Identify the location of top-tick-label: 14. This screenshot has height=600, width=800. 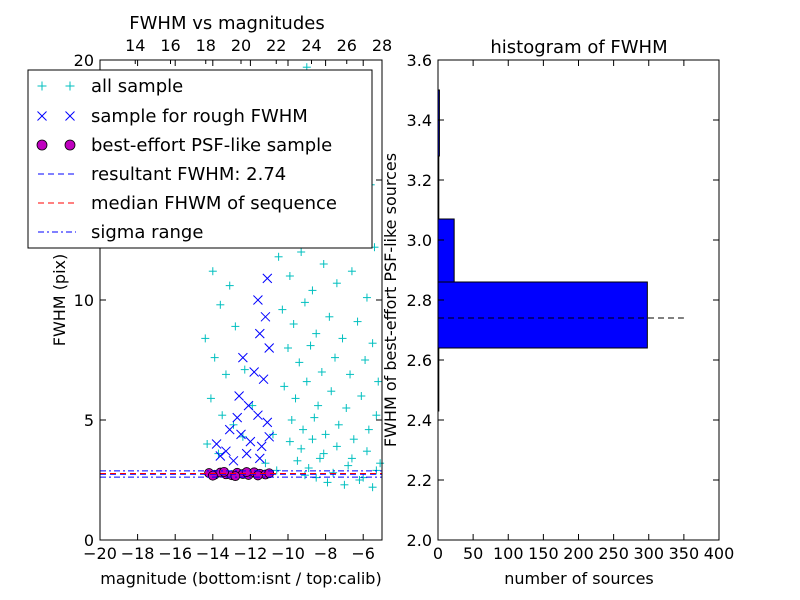
(135, 45).